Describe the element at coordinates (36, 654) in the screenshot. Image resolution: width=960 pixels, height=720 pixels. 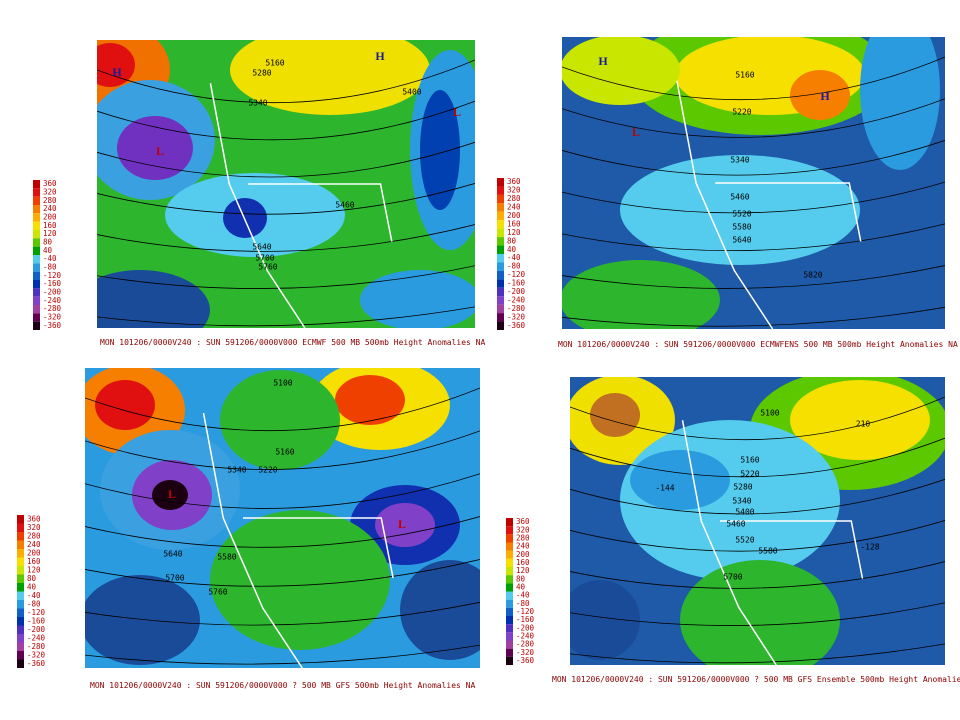
I see `colorbar-label: -320` at that location.